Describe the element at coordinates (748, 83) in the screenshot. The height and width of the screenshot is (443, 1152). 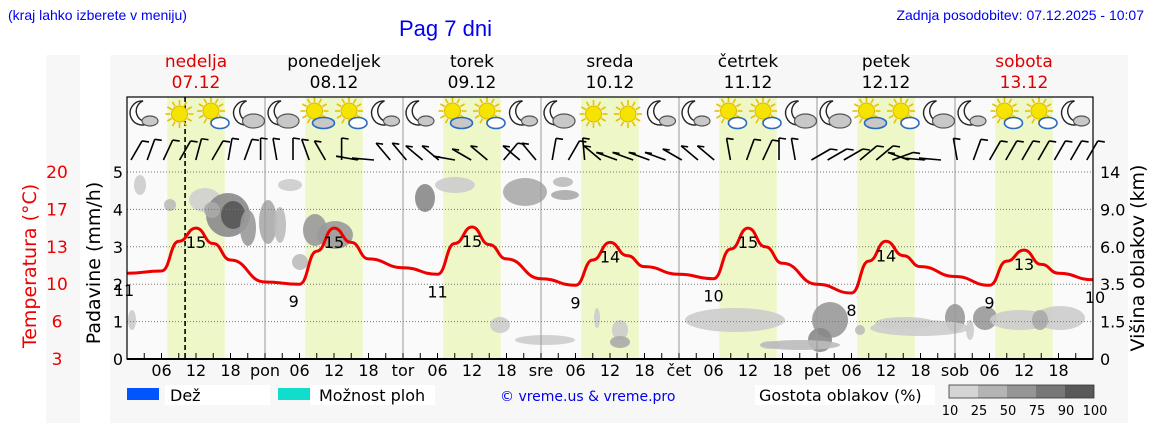
I see `day-date: 11.12` at that location.